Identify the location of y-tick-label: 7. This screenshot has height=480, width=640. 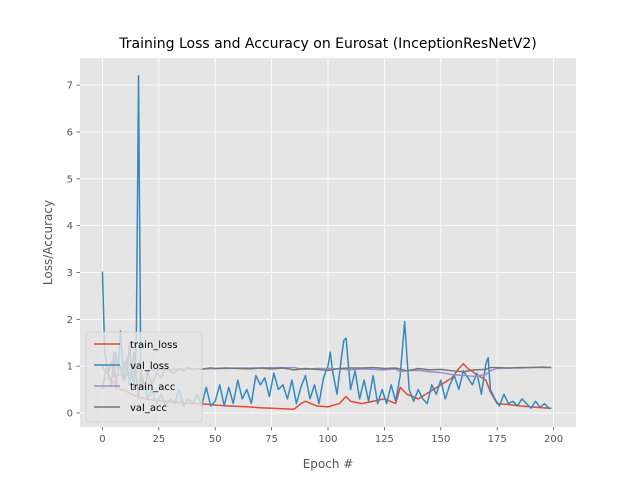
(70, 86).